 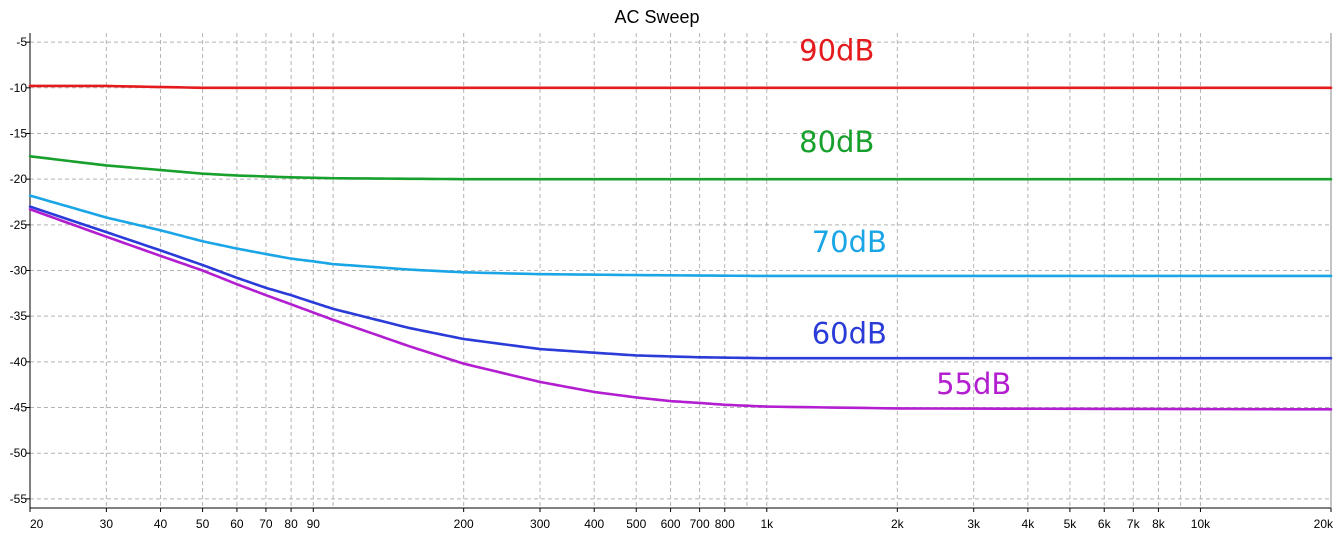 What do you see at coordinates (898, 524) in the screenshot?
I see `x-tick-label: 2k` at bounding box center [898, 524].